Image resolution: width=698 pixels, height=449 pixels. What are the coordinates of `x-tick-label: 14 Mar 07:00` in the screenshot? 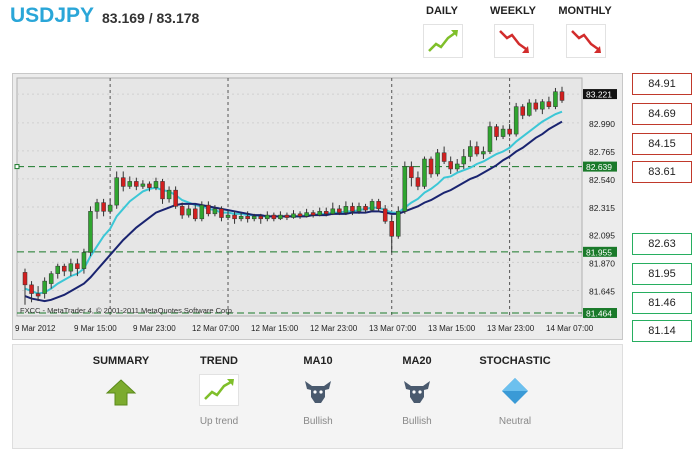 It's located at (570, 328).